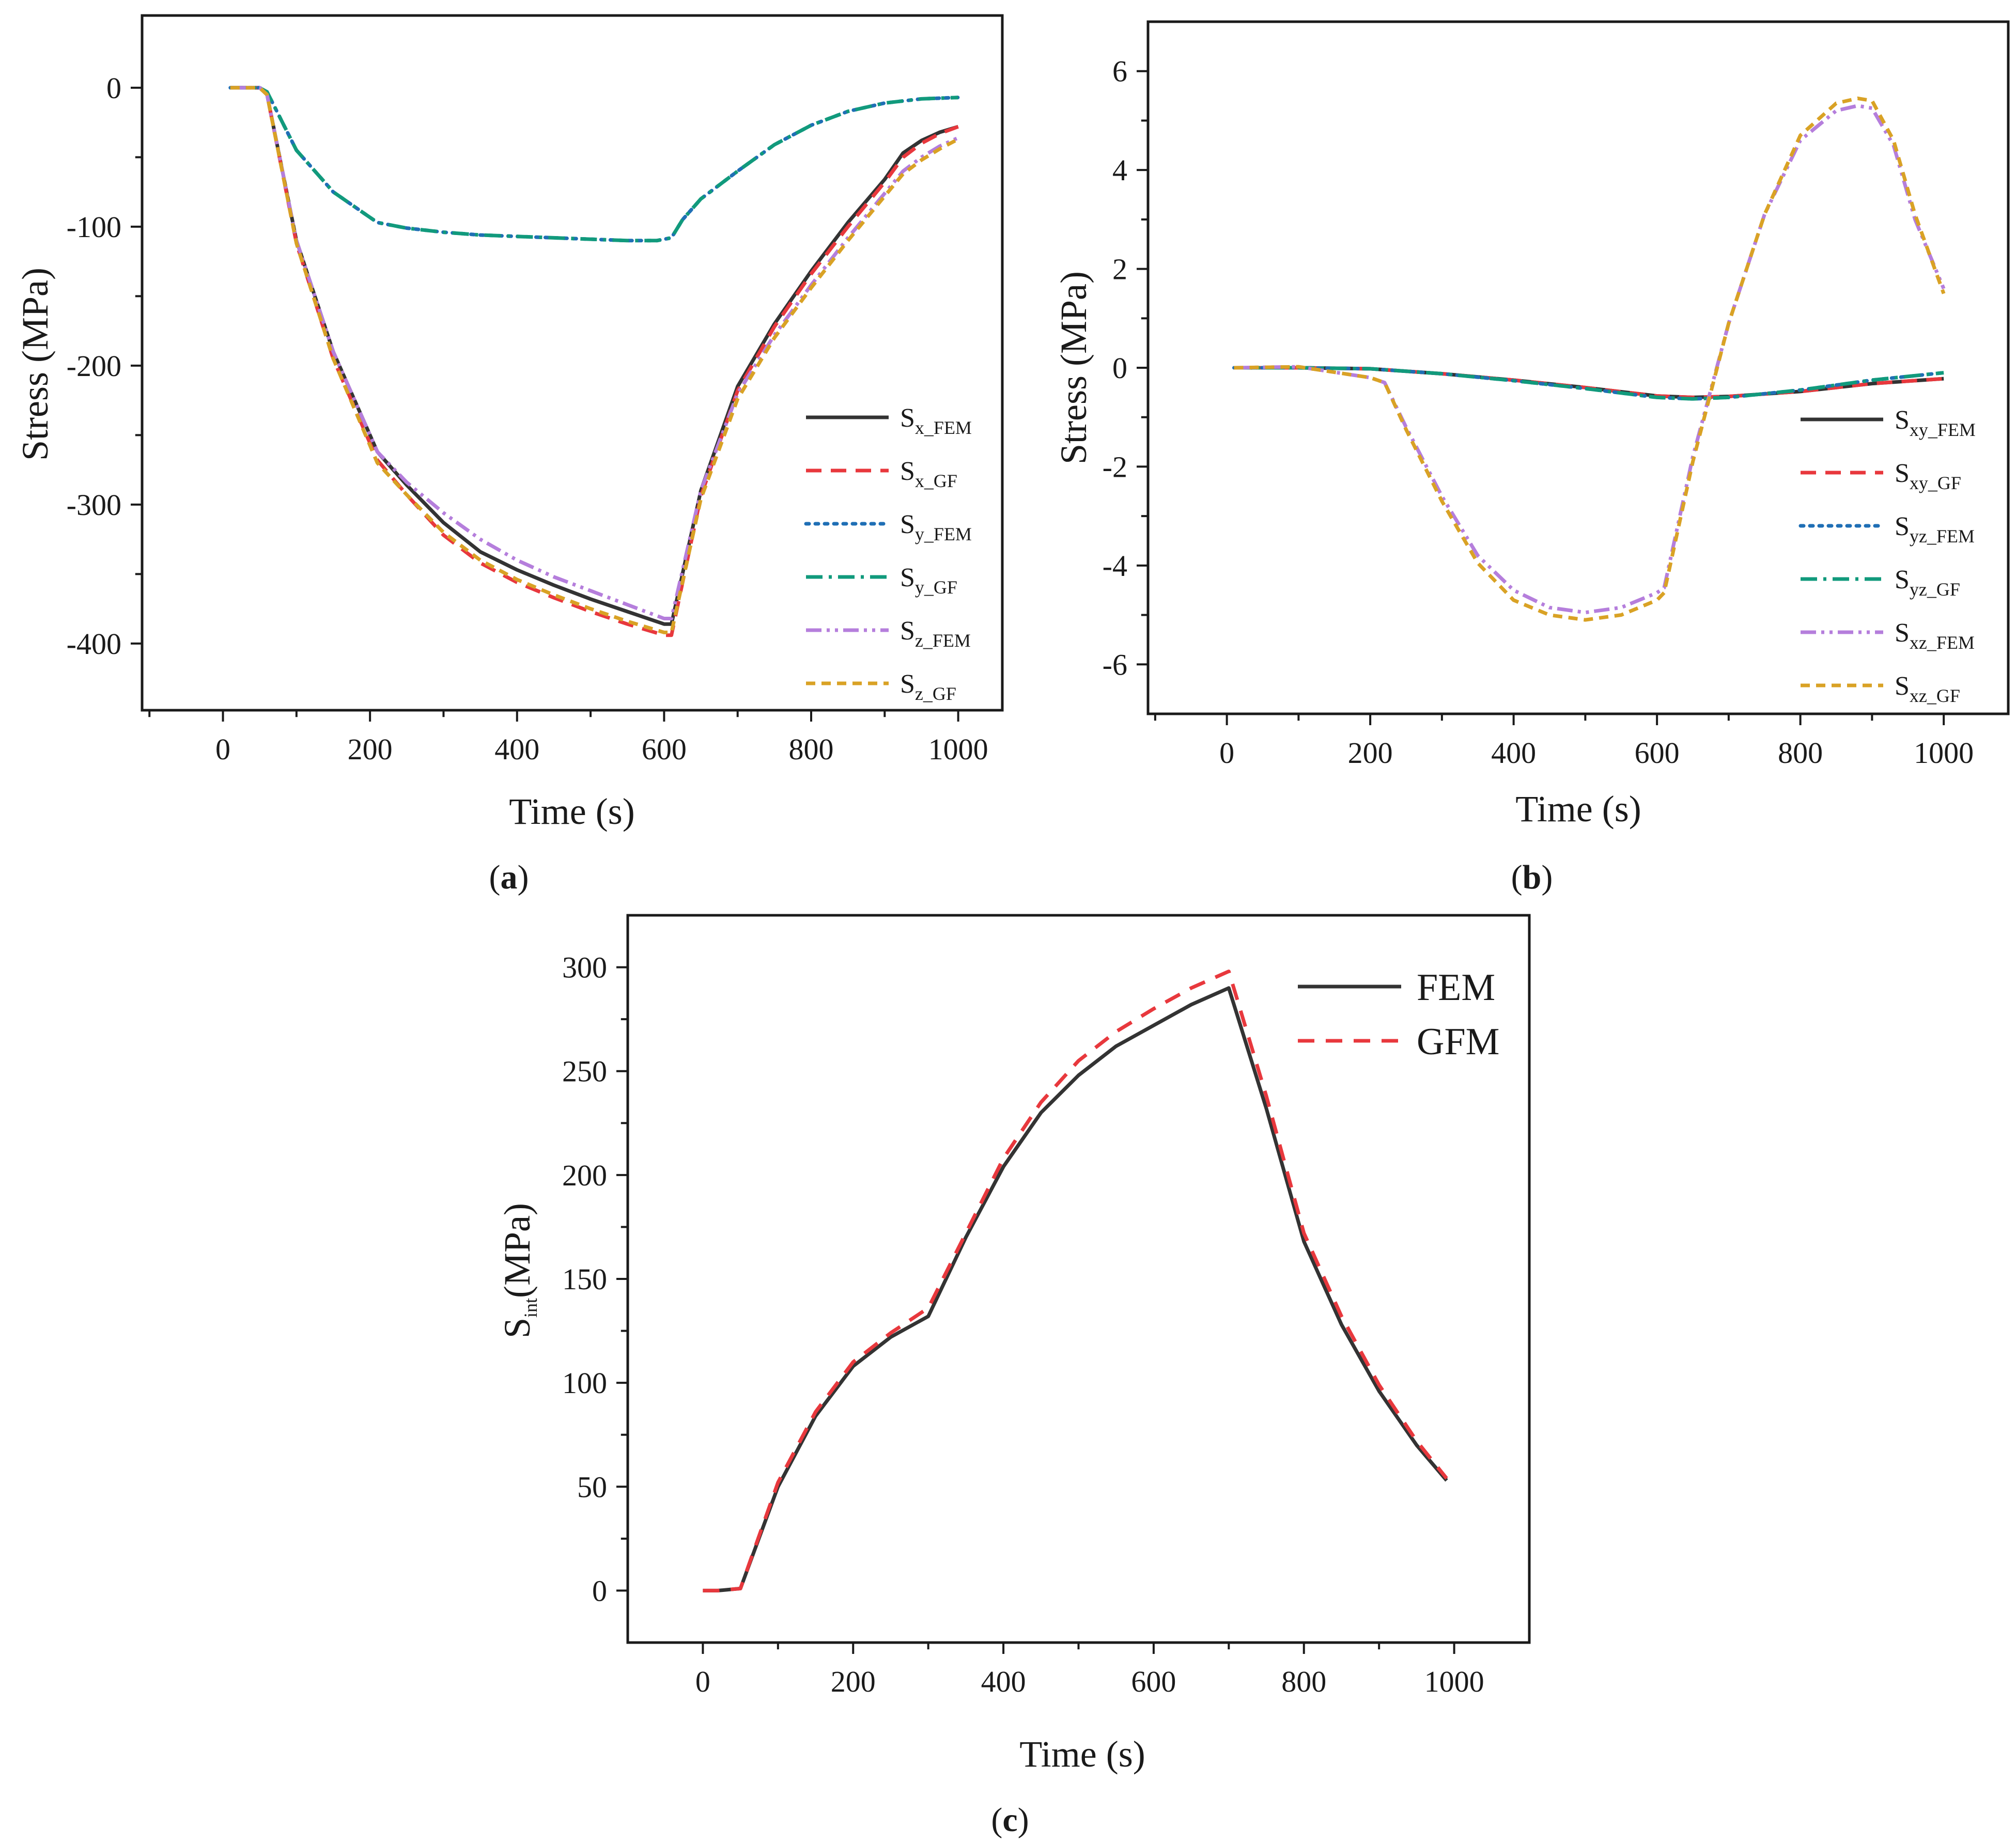 This screenshot has width=2016, height=1844. What do you see at coordinates (1657, 753) in the screenshot?
I see `panel-b-x-tick-label: 600` at bounding box center [1657, 753].